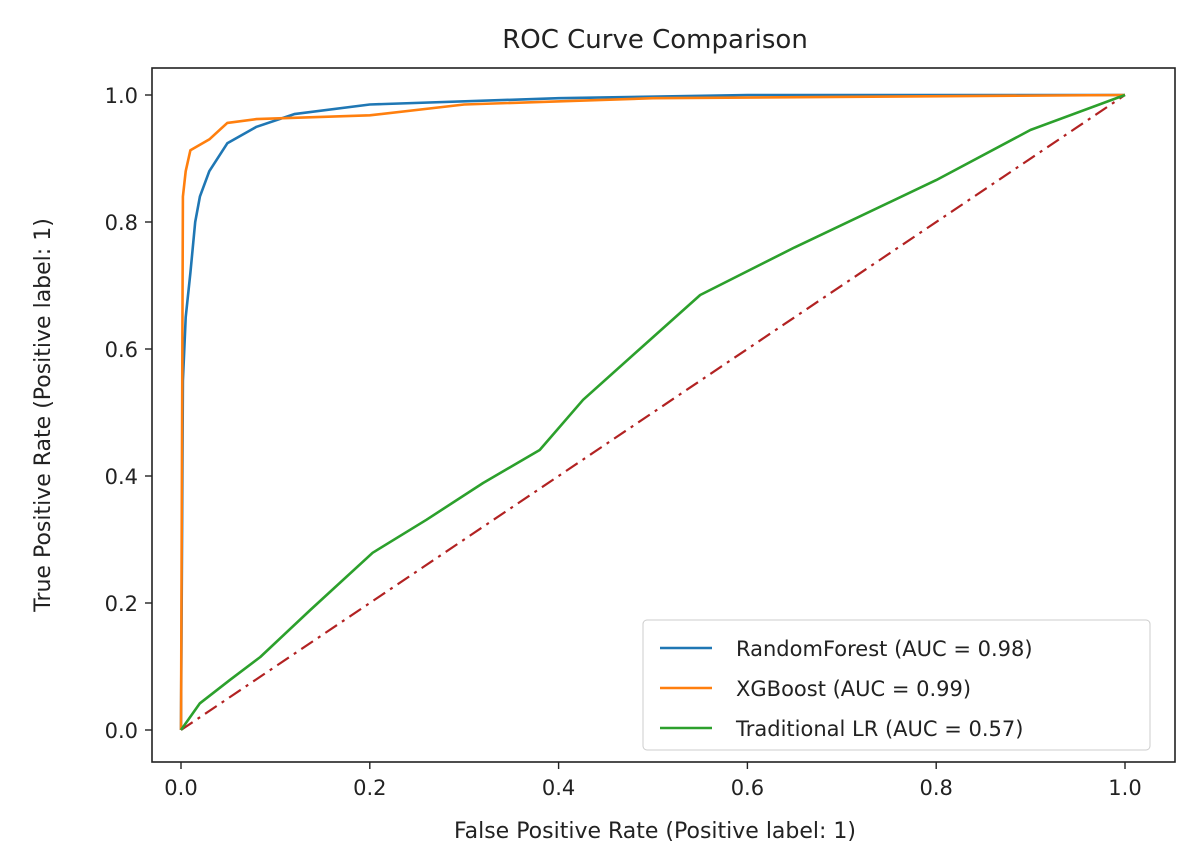 The height and width of the screenshot is (866, 1200). What do you see at coordinates (879, 729) in the screenshot?
I see `legend-label-2: Traditional LR (AUC = 0.57)` at bounding box center [879, 729].